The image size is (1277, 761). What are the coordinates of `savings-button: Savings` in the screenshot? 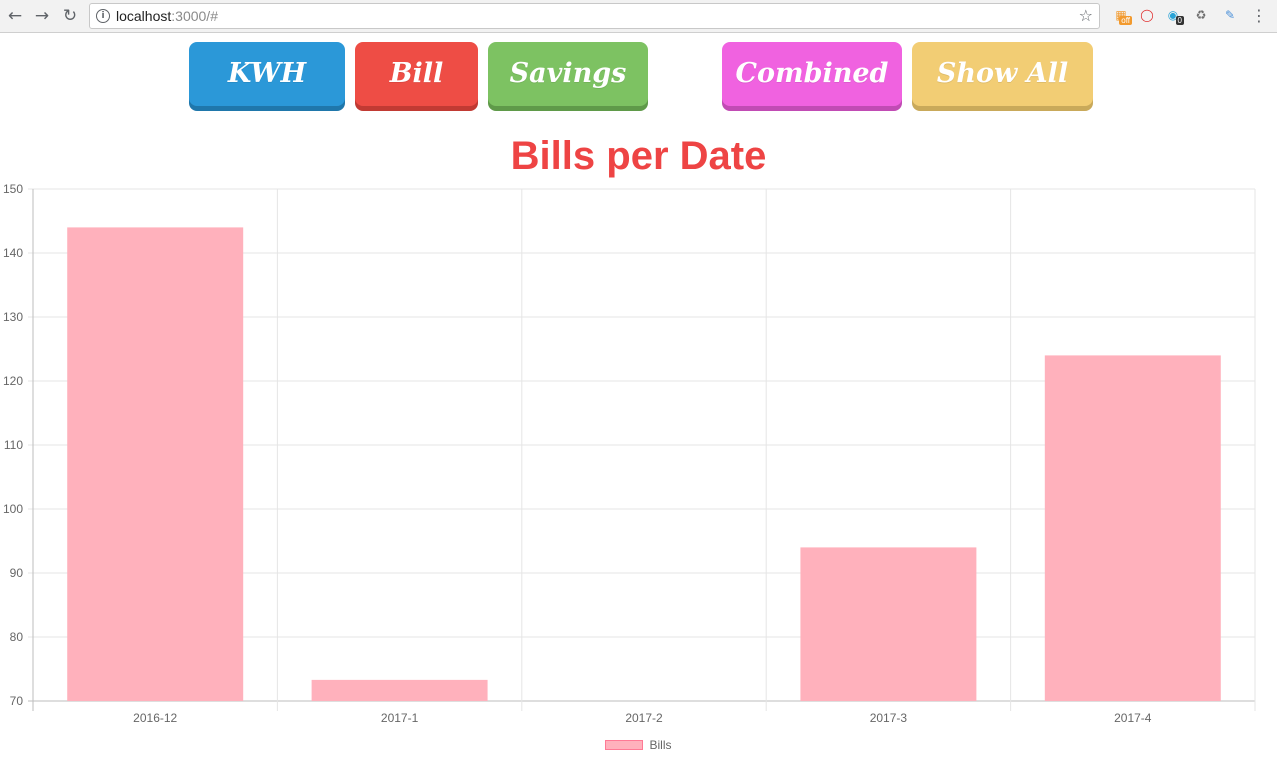 It's located at (568, 74).